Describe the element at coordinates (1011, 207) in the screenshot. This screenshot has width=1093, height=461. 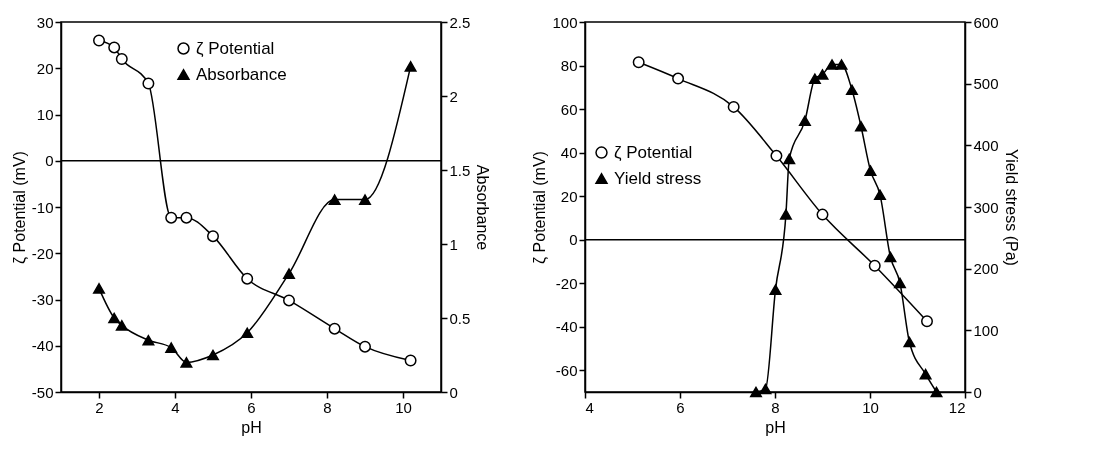
I see `y2-axis-title: Yield stress (Pa)` at that location.